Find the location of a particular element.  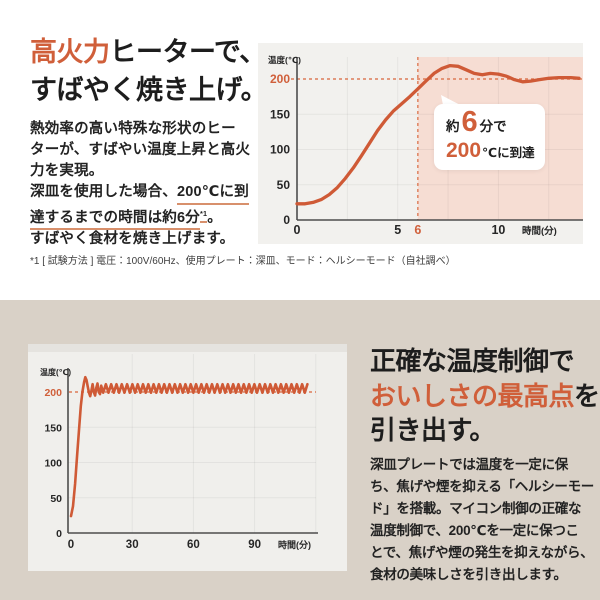

callout-line-1: 約 6 分で is located at coordinates (490, 123).